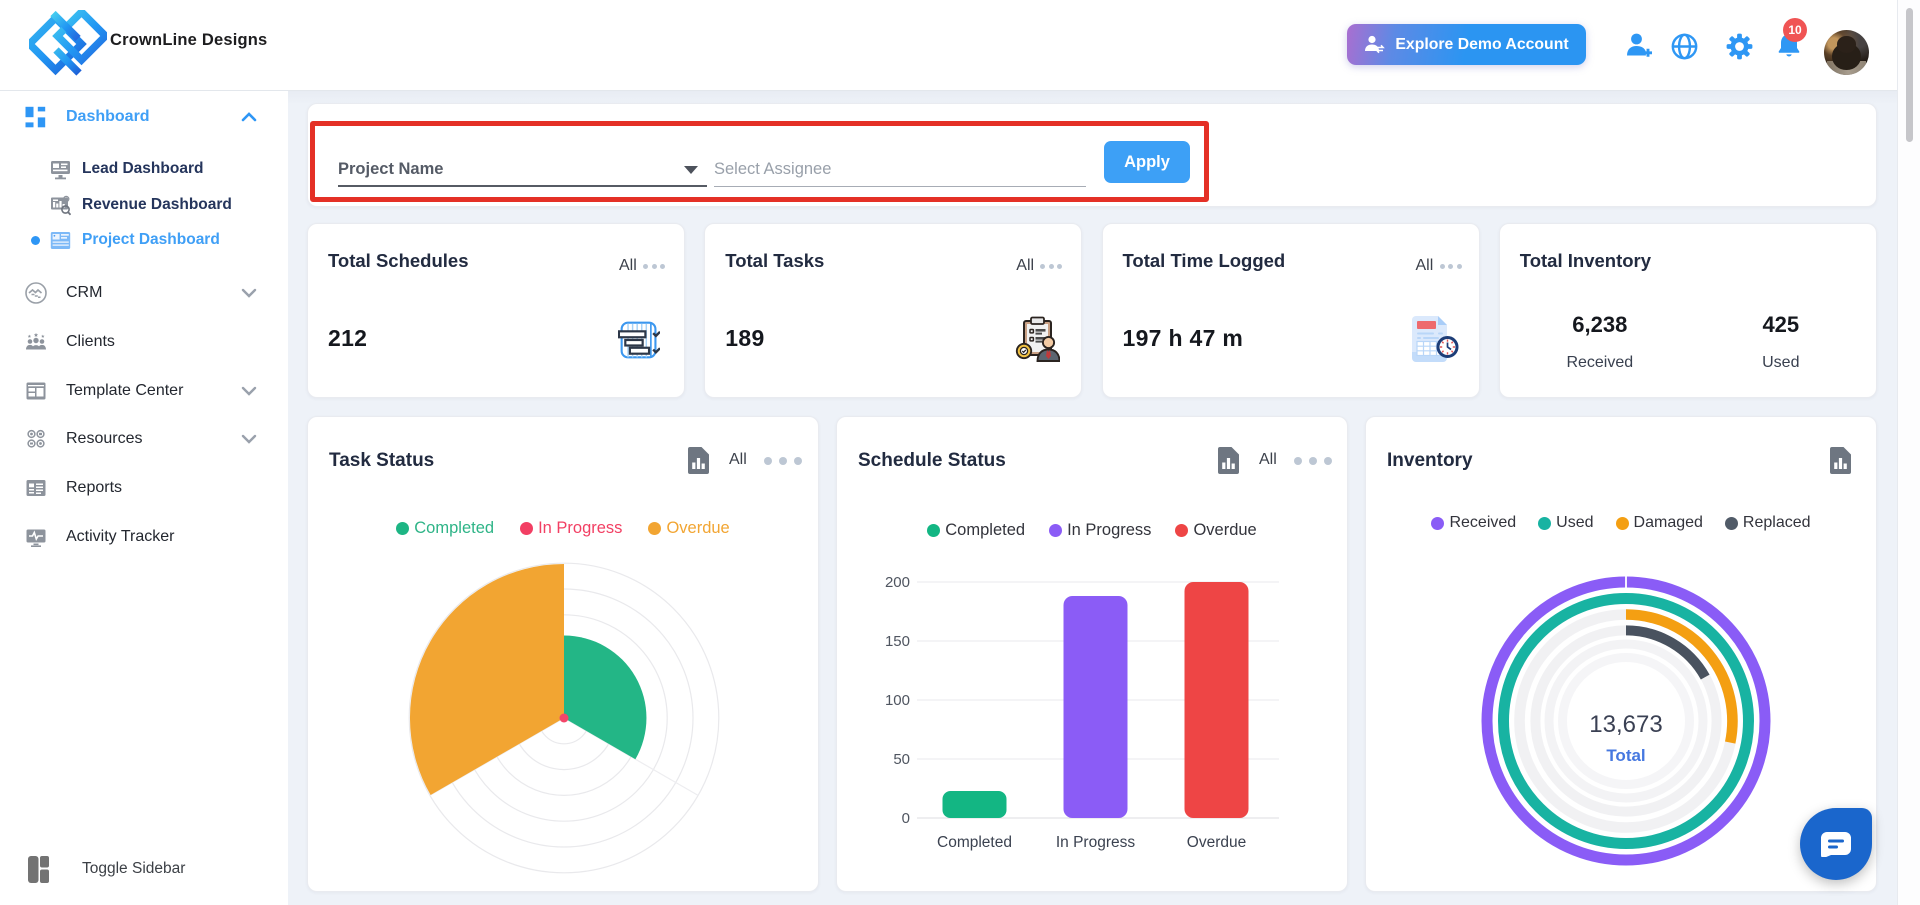  I want to click on svg-text: Total, so click(1625, 755).